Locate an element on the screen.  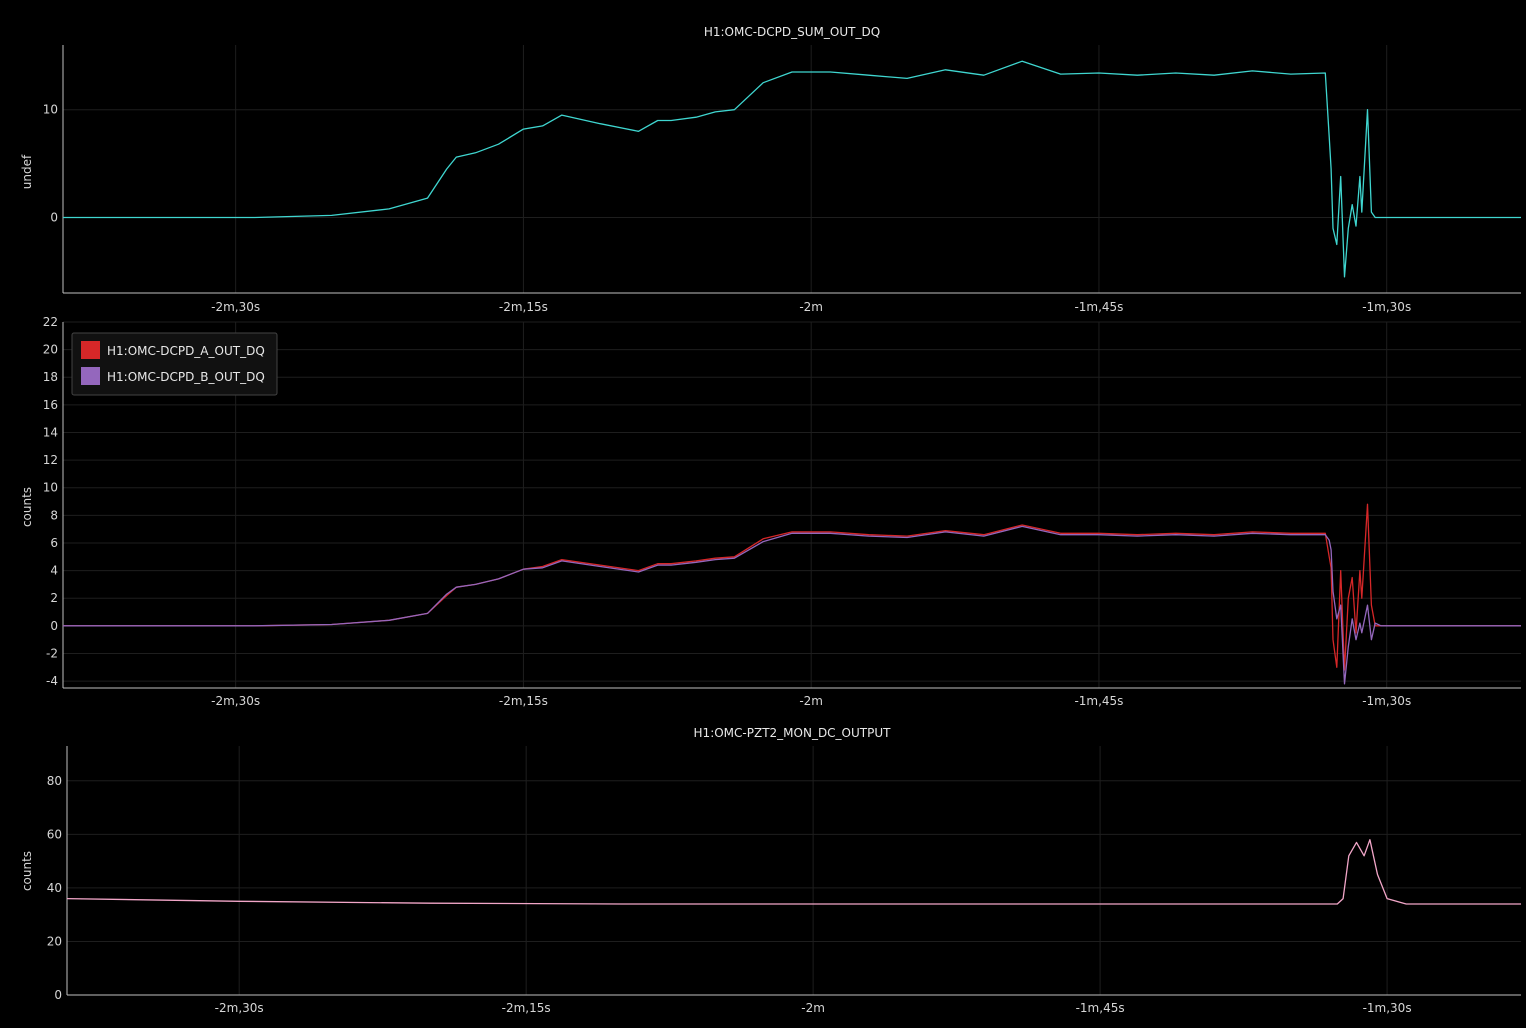
y-tick-label: 6 is located at coordinates (54, 543).